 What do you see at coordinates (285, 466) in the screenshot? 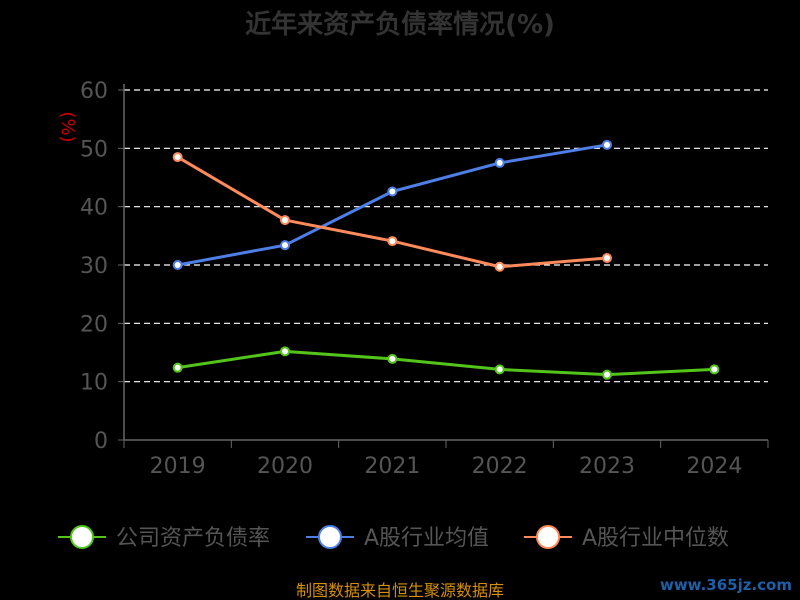
I see `x-tick-label: 2020` at bounding box center [285, 466].